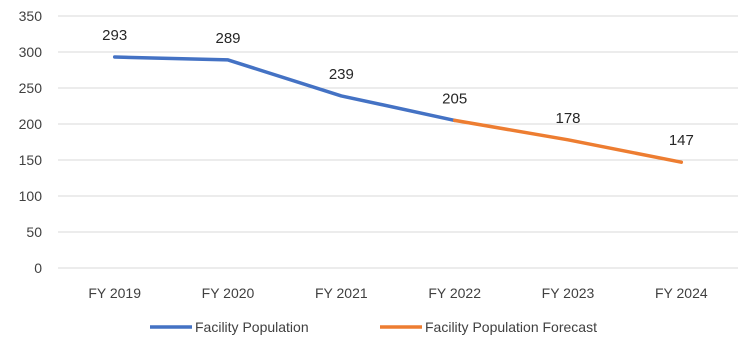  Describe the element at coordinates (31, 52) in the screenshot. I see `y-tick-label: 300` at that location.